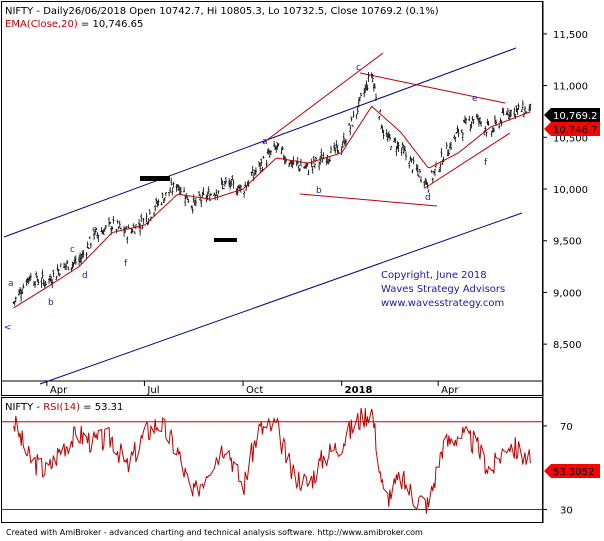 Image resolution: width=604 pixels, height=541 pixels. Describe the element at coordinates (254, 390) in the screenshot. I see `x-tick-label: Oct` at that location.